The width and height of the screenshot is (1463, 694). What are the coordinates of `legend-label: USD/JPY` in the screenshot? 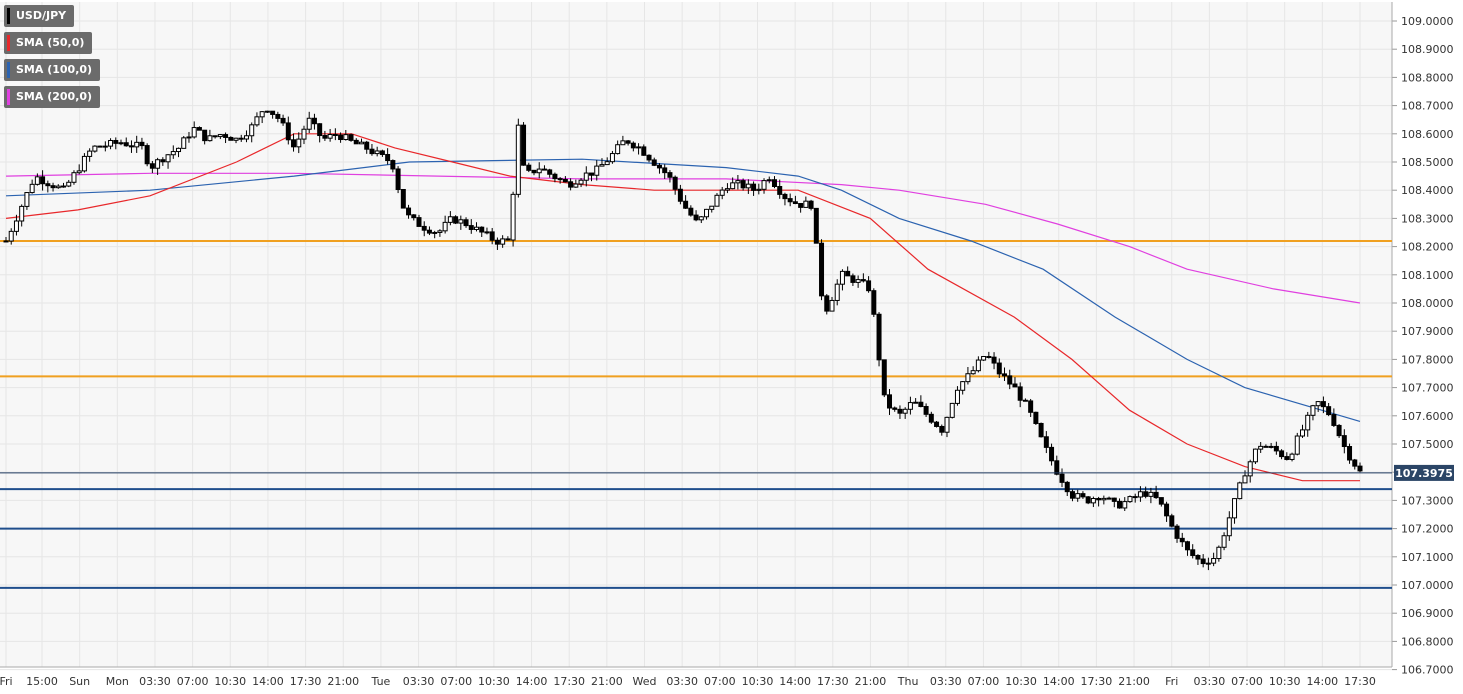 It's located at (41, 15).